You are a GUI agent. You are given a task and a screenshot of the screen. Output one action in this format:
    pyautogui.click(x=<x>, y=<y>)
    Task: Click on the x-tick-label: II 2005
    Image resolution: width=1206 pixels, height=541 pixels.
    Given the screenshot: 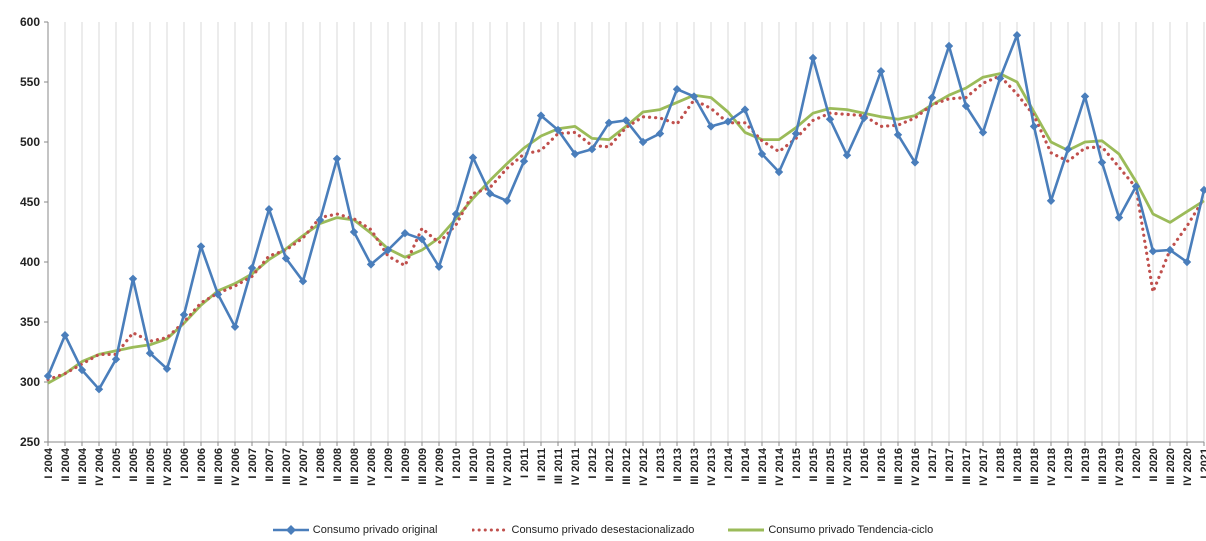 What is the action you would take?
    pyautogui.click(x=134, y=465)
    